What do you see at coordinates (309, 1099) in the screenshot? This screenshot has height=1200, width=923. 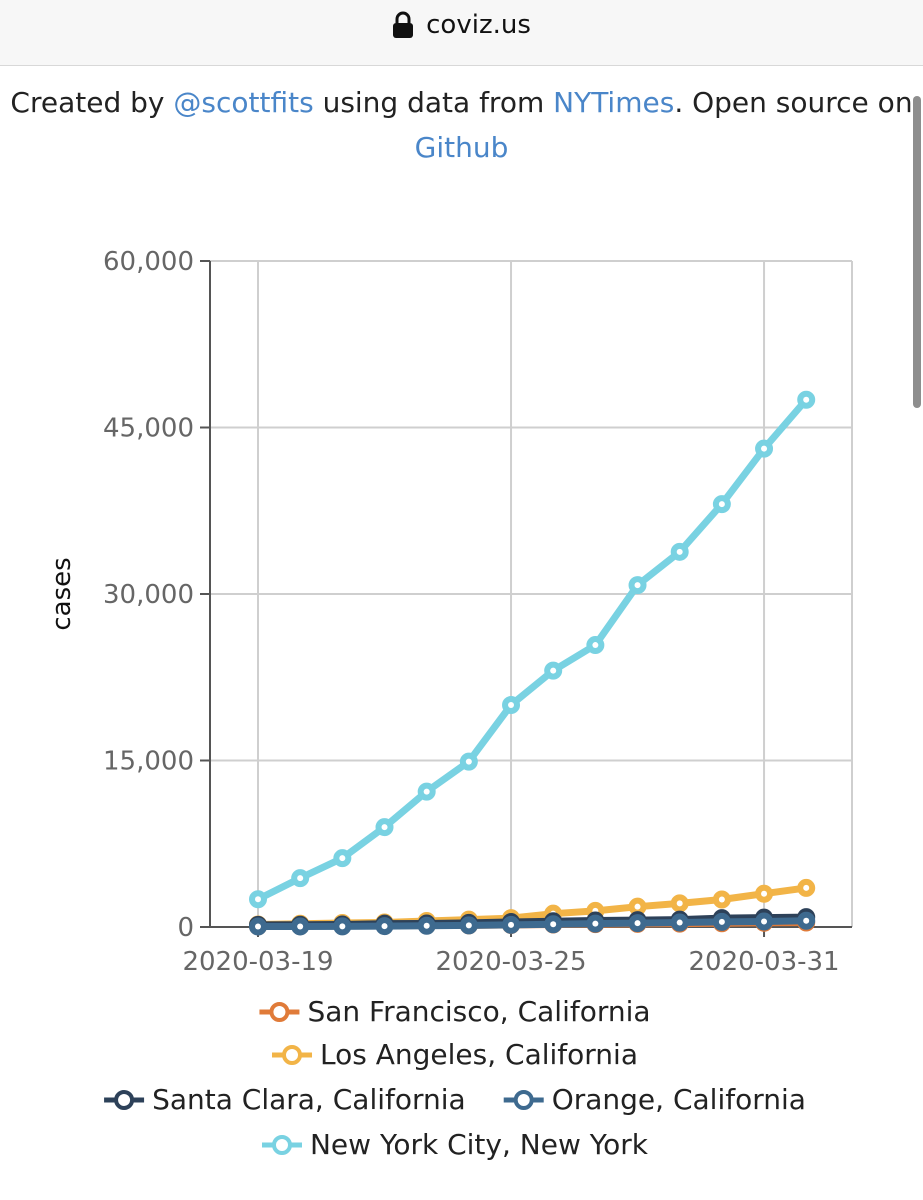 I see `legend-label: Santa Clara, California` at bounding box center [309, 1099].